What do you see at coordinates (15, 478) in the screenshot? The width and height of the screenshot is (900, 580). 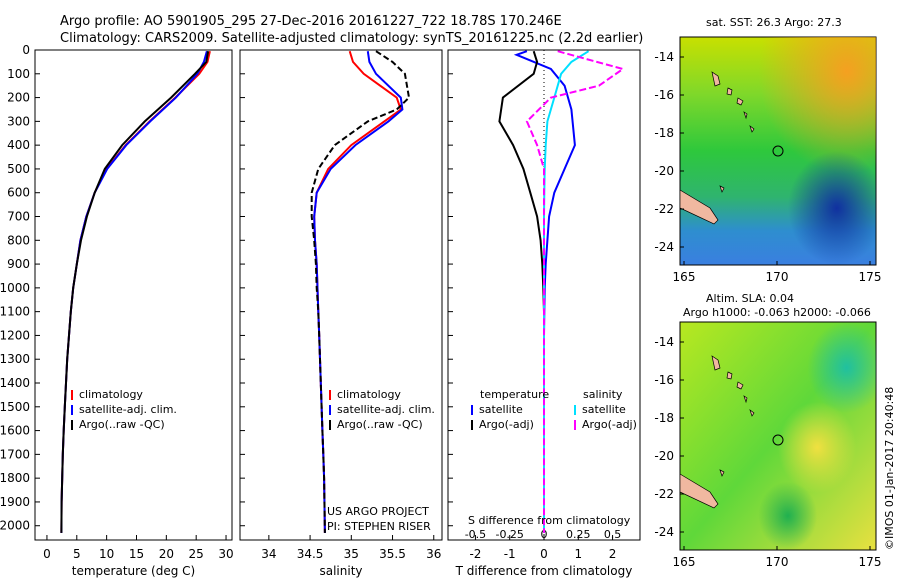 I see `depth-tick-label: 1800` at bounding box center [15, 478].